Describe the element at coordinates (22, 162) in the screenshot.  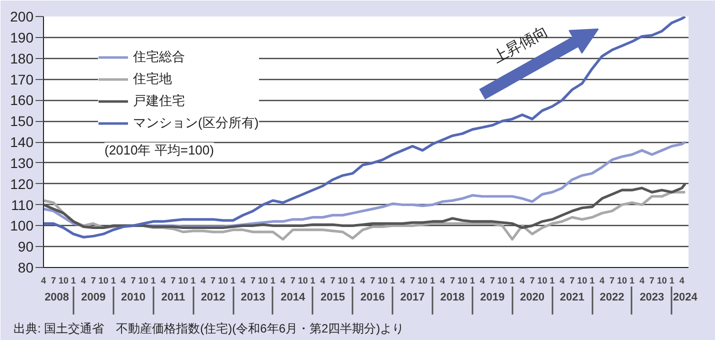
I see `y-tick-label: 130` at that location.